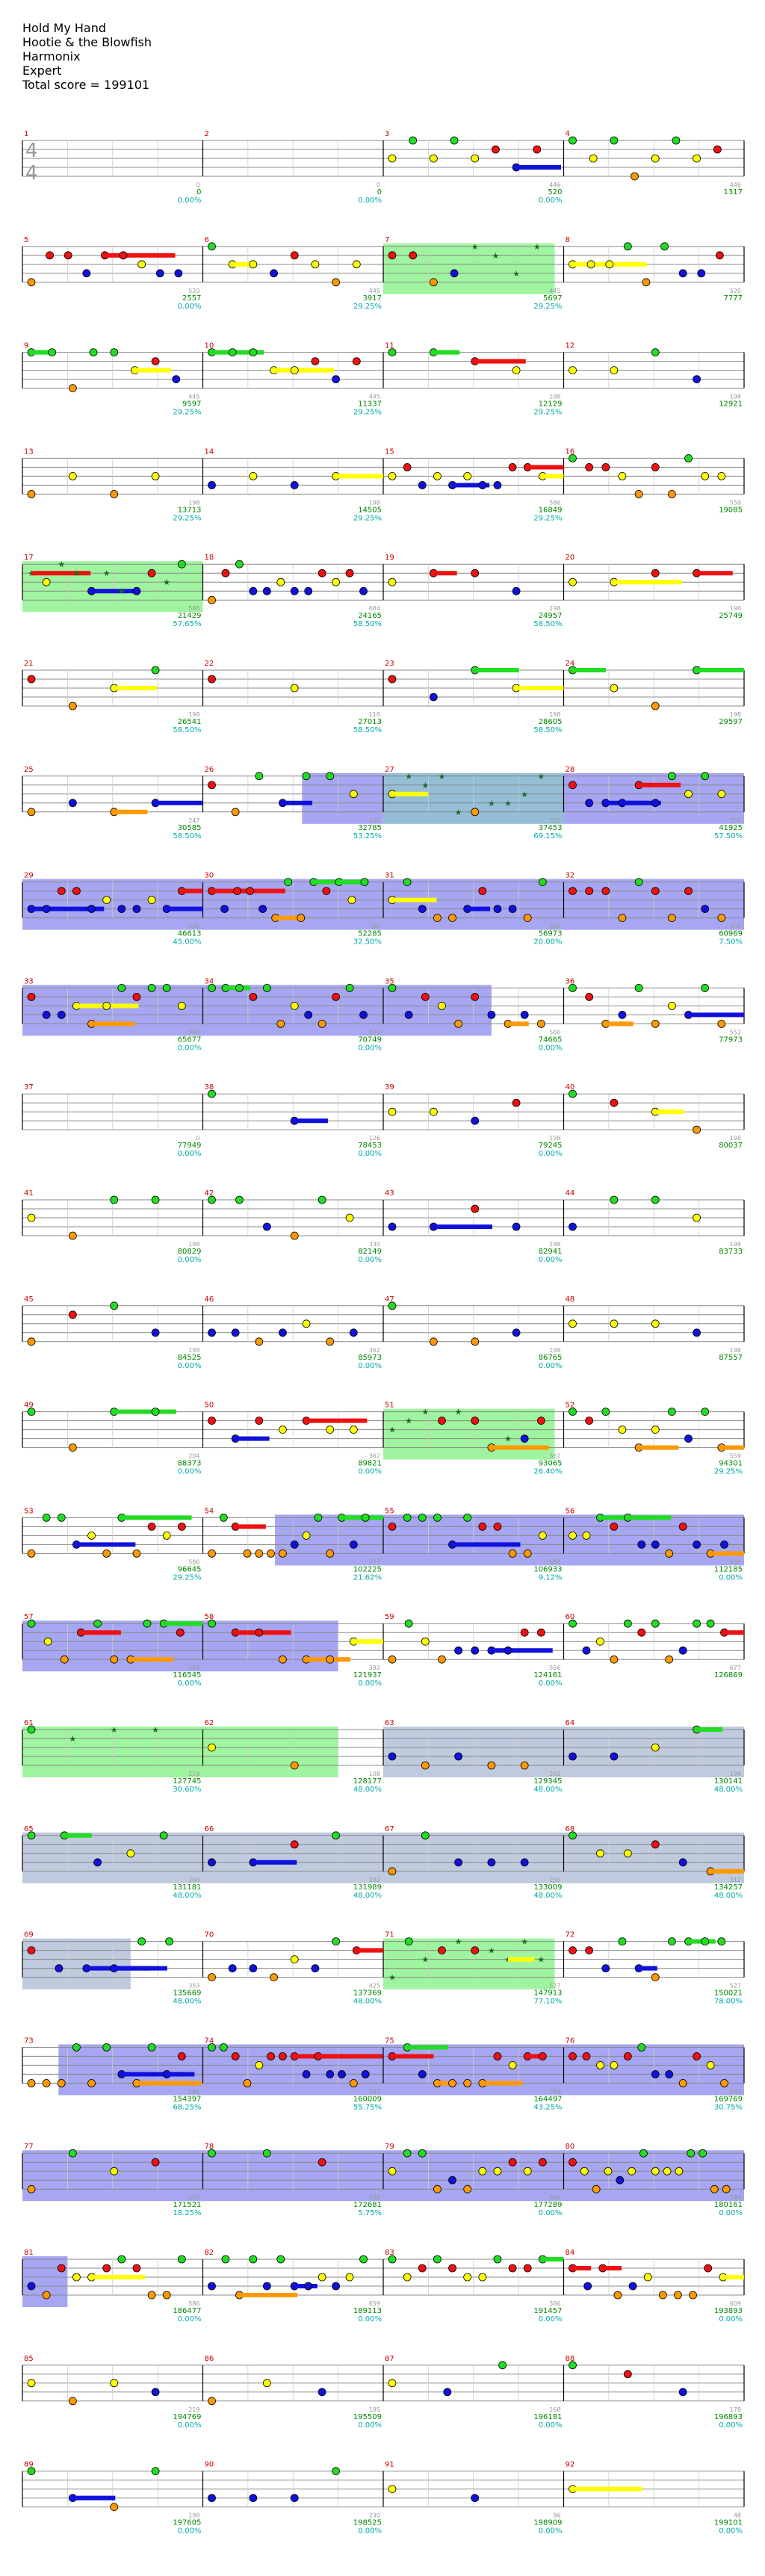 The height and width of the screenshot is (2576, 765). I want to click on measure-number: 80, so click(570, 2147).